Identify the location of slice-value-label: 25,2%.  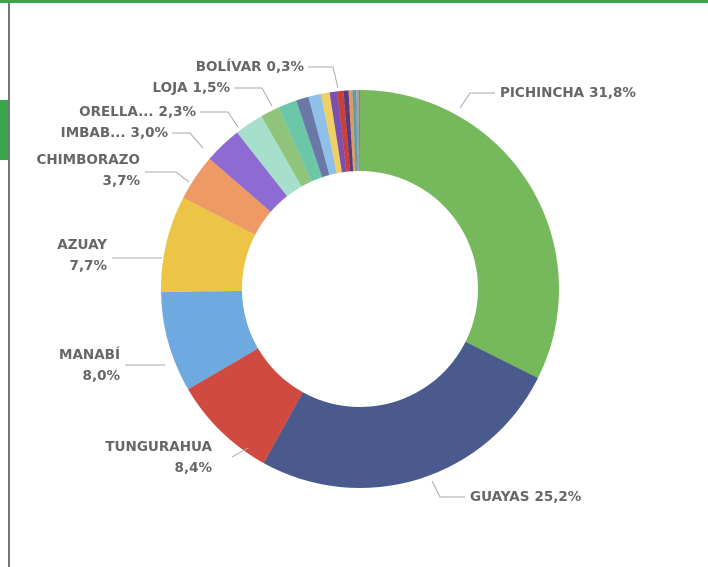
(557, 497).